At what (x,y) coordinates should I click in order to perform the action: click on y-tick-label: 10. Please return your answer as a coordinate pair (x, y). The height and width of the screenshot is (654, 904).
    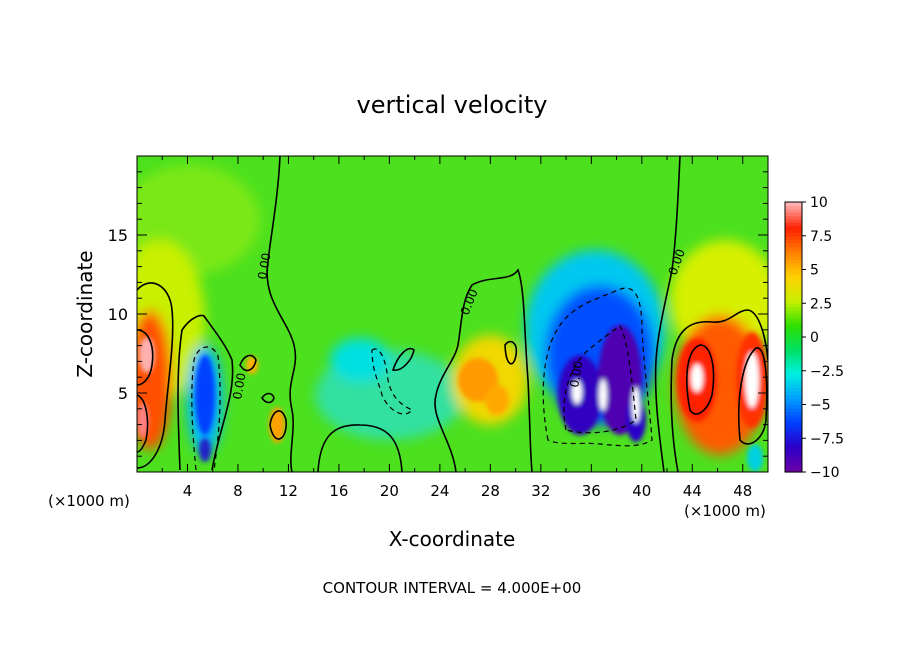
    Looking at the image, I should click on (118, 314).